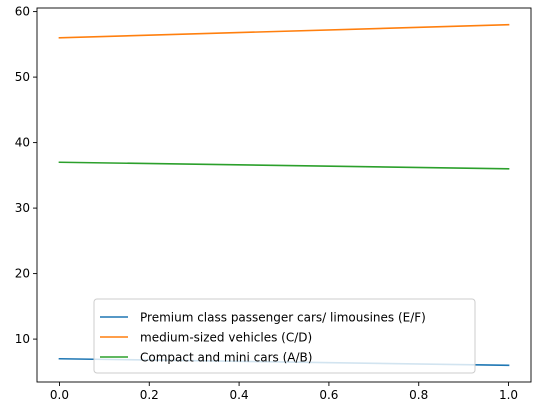 This screenshot has width=543, height=418. Describe the element at coordinates (22, 339) in the screenshot. I see `y-tick-label: 10` at that location.